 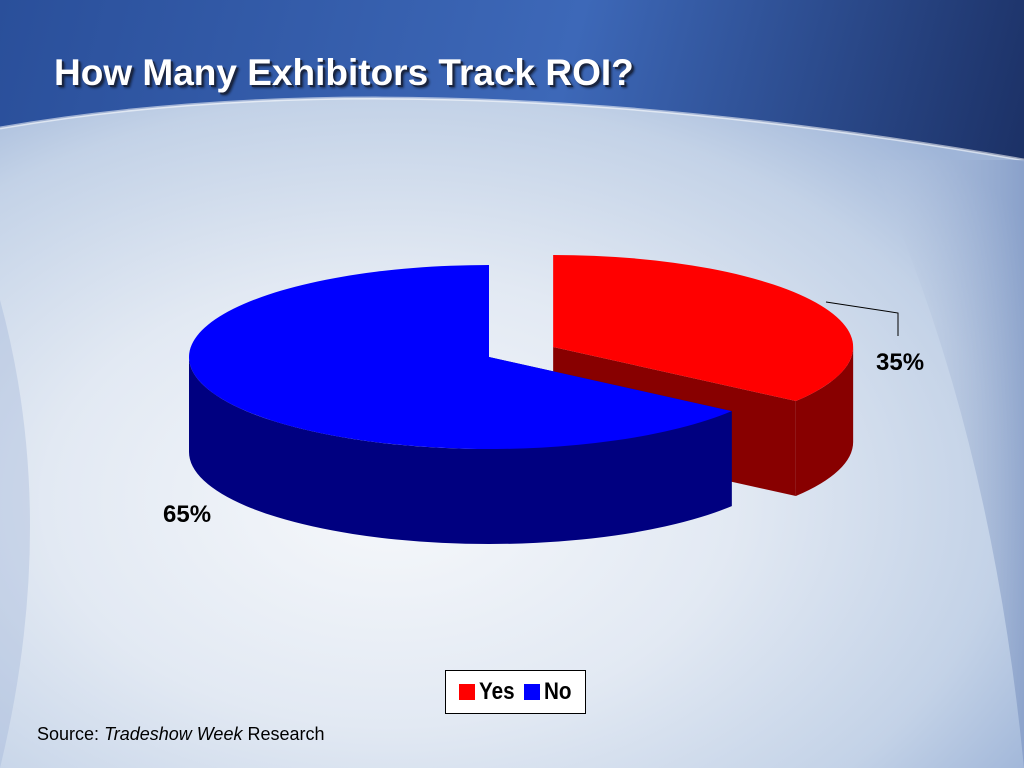 I want to click on chart-legend: Yes No, so click(x=515, y=692).